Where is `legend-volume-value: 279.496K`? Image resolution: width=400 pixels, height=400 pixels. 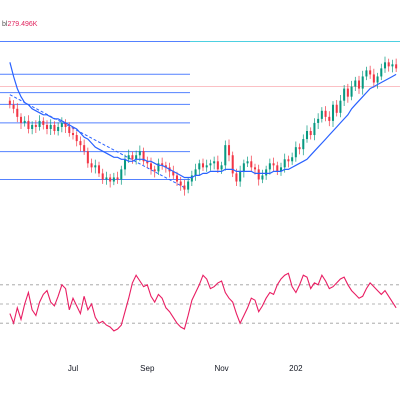 legend-volume-value: 279.496K is located at coordinates (22, 24).